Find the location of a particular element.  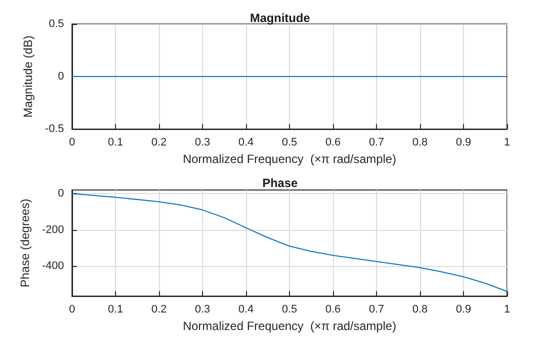

y-axis-title: Magnitude (dB) is located at coordinates (28, 77).